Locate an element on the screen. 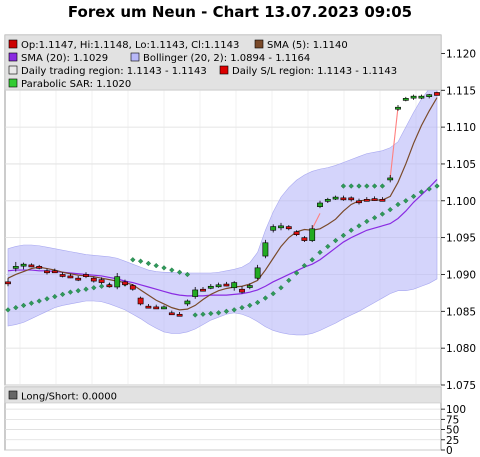 The height and width of the screenshot is (457, 480). trend-line is located at coordinates (316, 221).